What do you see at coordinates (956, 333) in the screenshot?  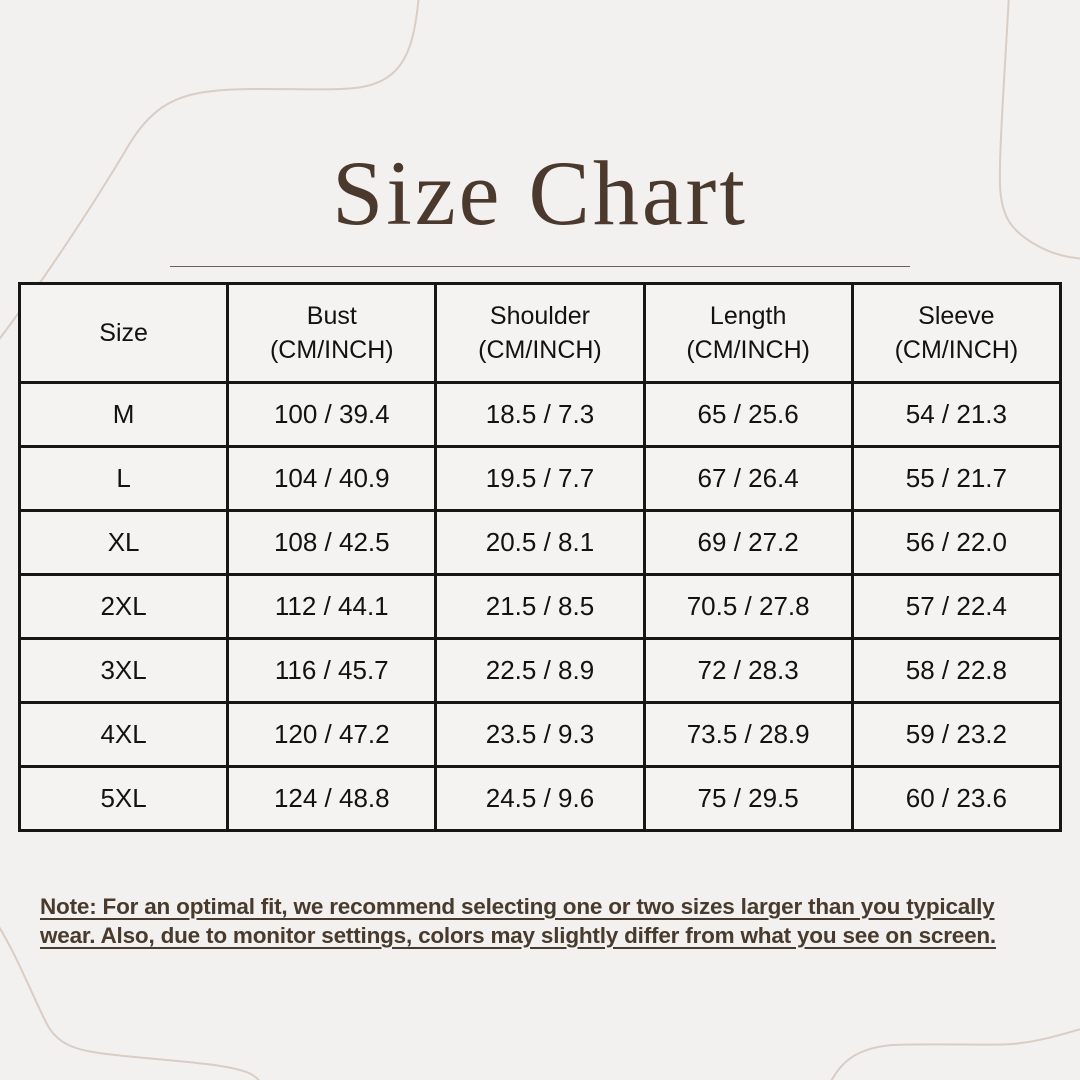 I see `header-cell-sleeve: Sleeve (CM/INCH)` at bounding box center [956, 333].